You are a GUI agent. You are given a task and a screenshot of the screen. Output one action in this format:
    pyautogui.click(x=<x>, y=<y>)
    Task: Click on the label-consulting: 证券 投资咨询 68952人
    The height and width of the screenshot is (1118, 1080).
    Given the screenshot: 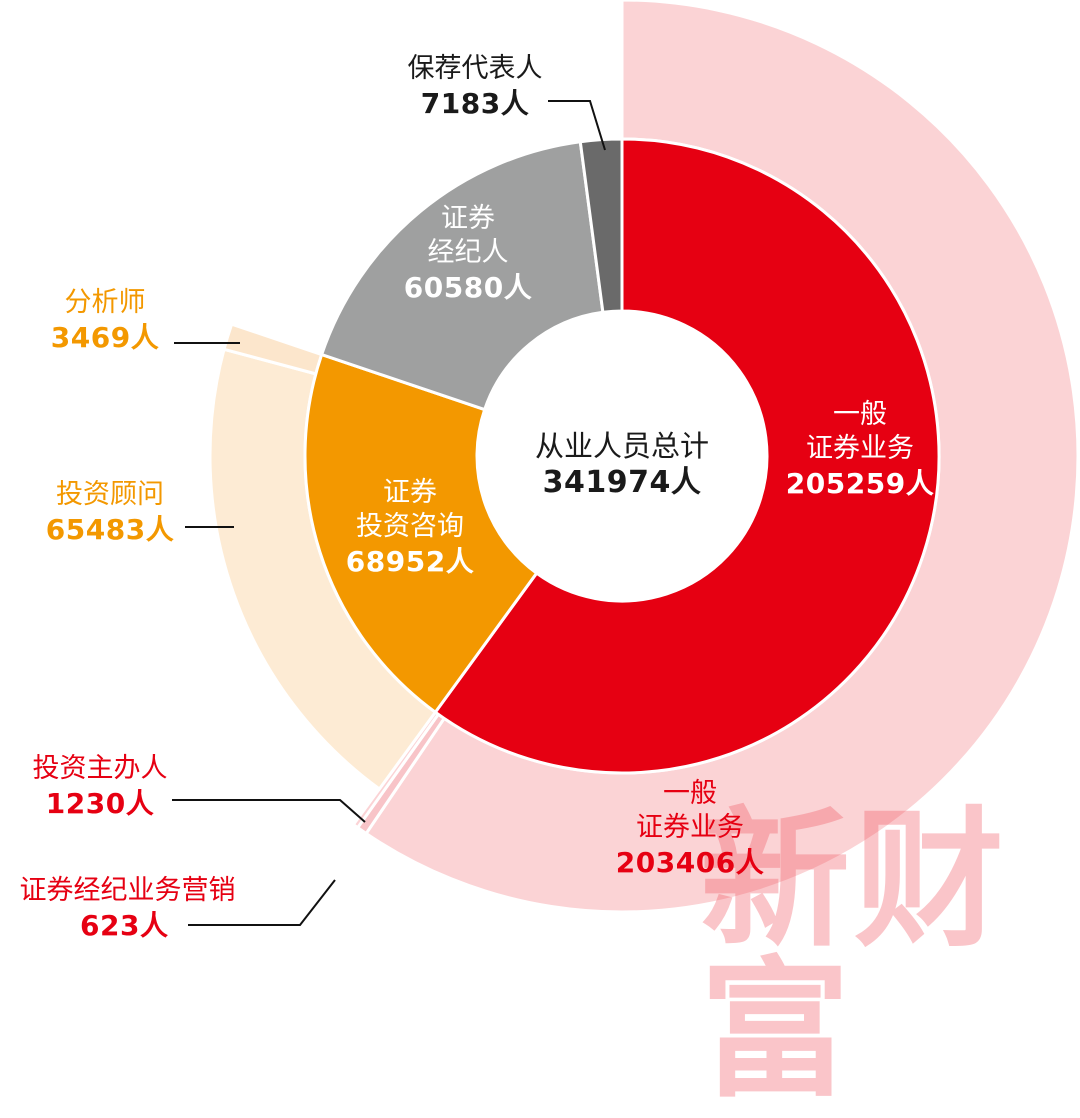 What is the action you would take?
    pyautogui.click(x=410, y=527)
    